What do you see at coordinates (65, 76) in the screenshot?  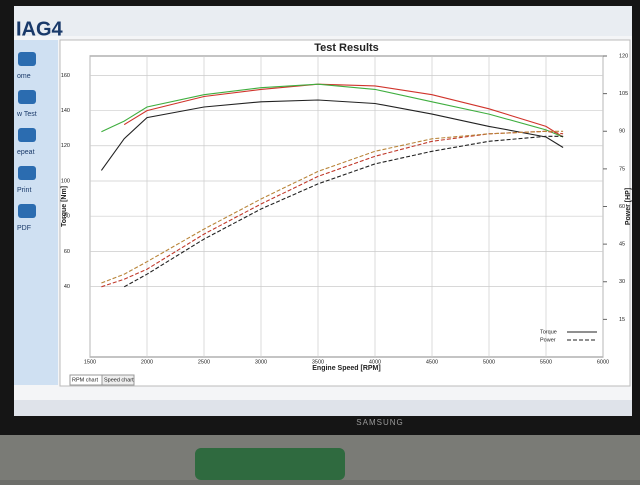 I see `y-tick-label: 160` at bounding box center [65, 76].